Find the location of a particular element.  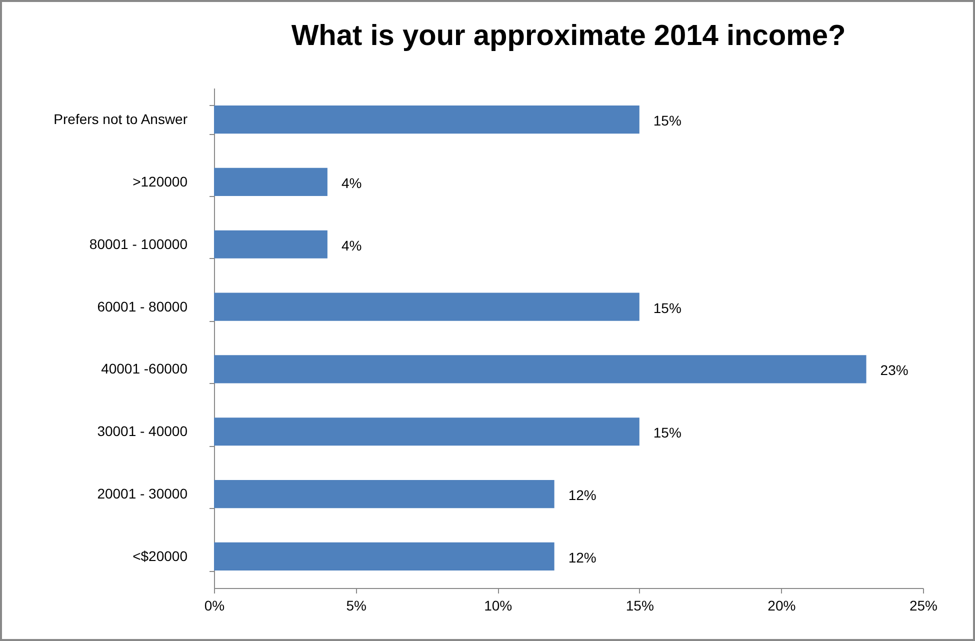

y-tick-label: 20001 - 30000 is located at coordinates (142, 494).